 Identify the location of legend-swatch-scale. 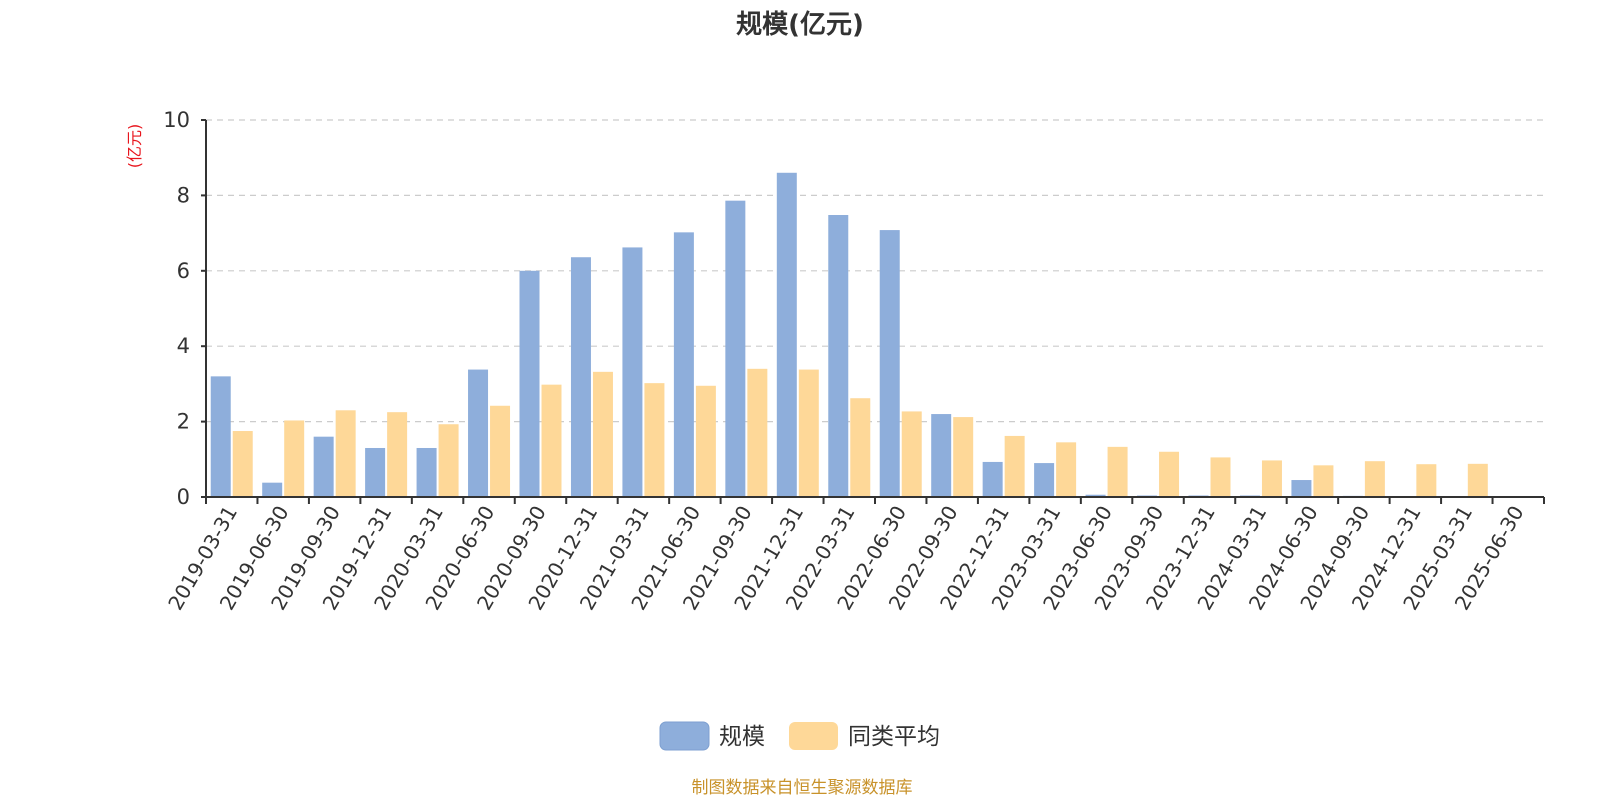
(684, 736).